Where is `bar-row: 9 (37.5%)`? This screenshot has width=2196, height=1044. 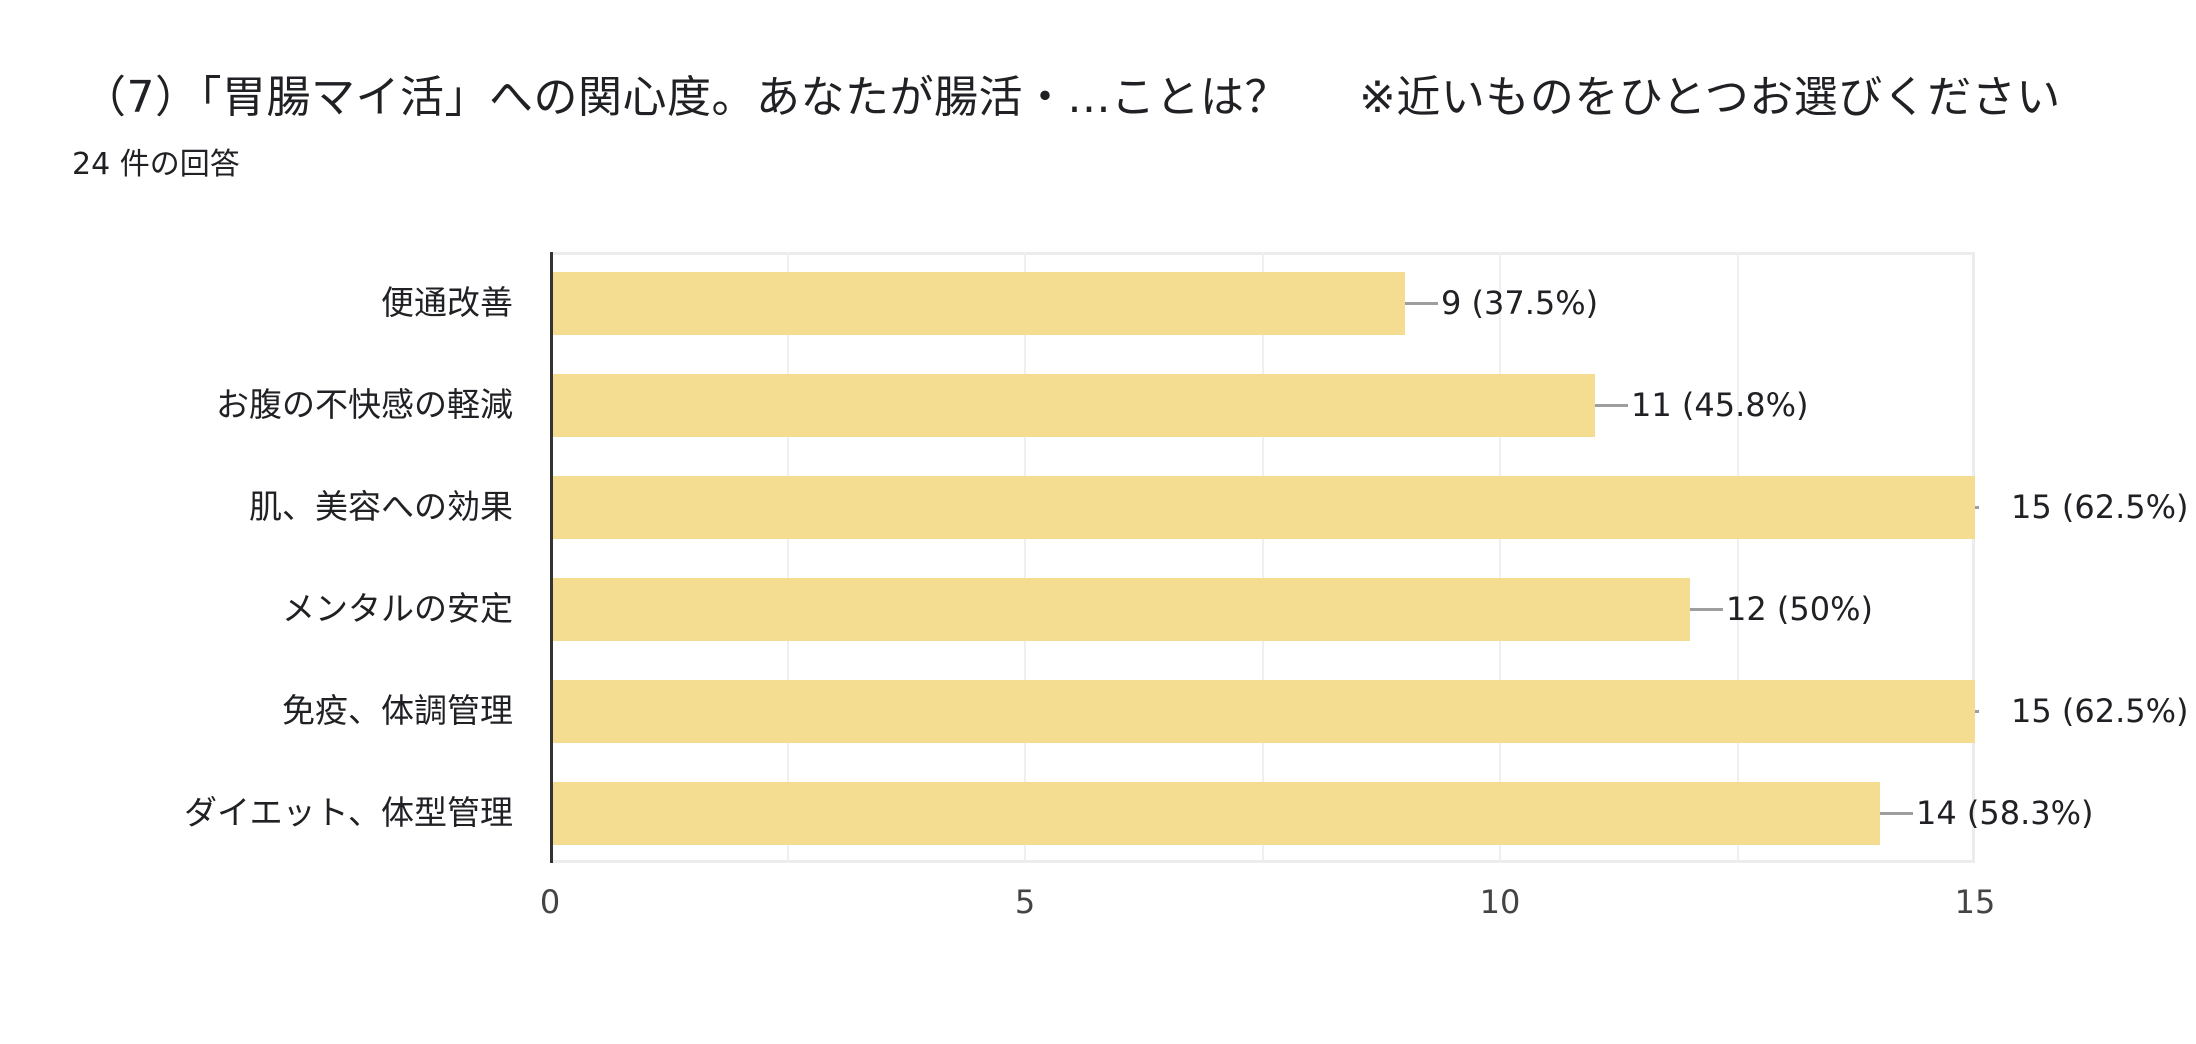 bar-row: 9 (37.5%) is located at coordinates (1262, 303).